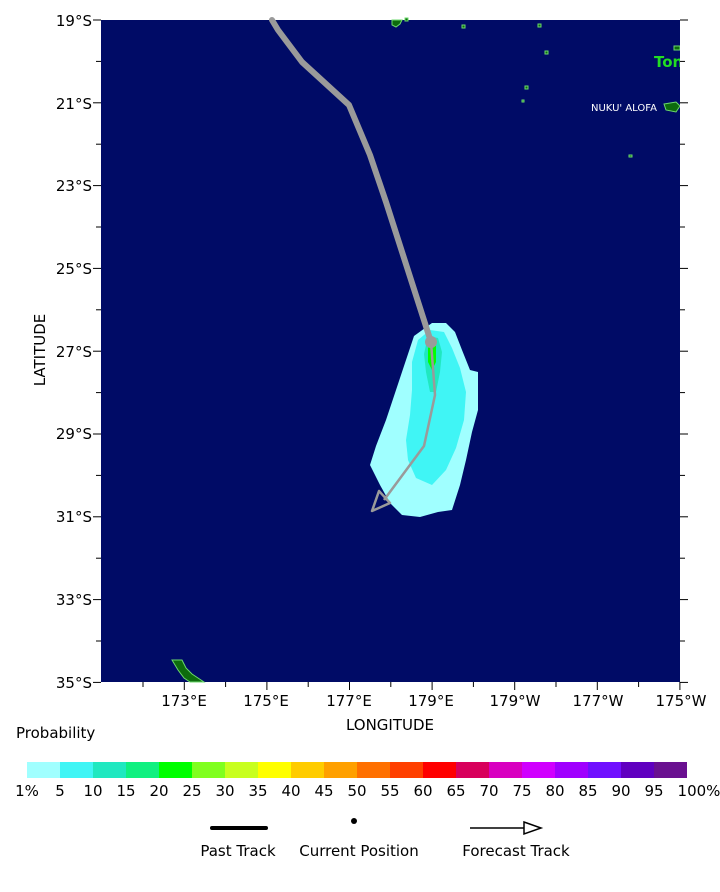 The width and height of the screenshot is (720, 892). What do you see at coordinates (224, 791) in the screenshot?
I see `legend-bin-label: 30` at bounding box center [224, 791].